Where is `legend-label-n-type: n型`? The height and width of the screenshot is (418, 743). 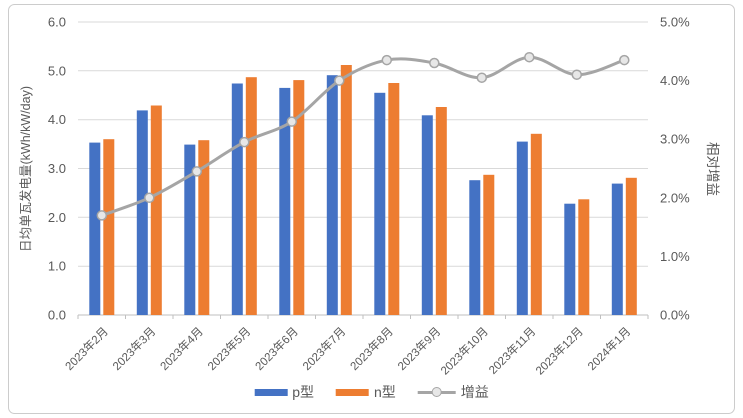
legend-label-n-type: n型 is located at coordinates (385, 392).